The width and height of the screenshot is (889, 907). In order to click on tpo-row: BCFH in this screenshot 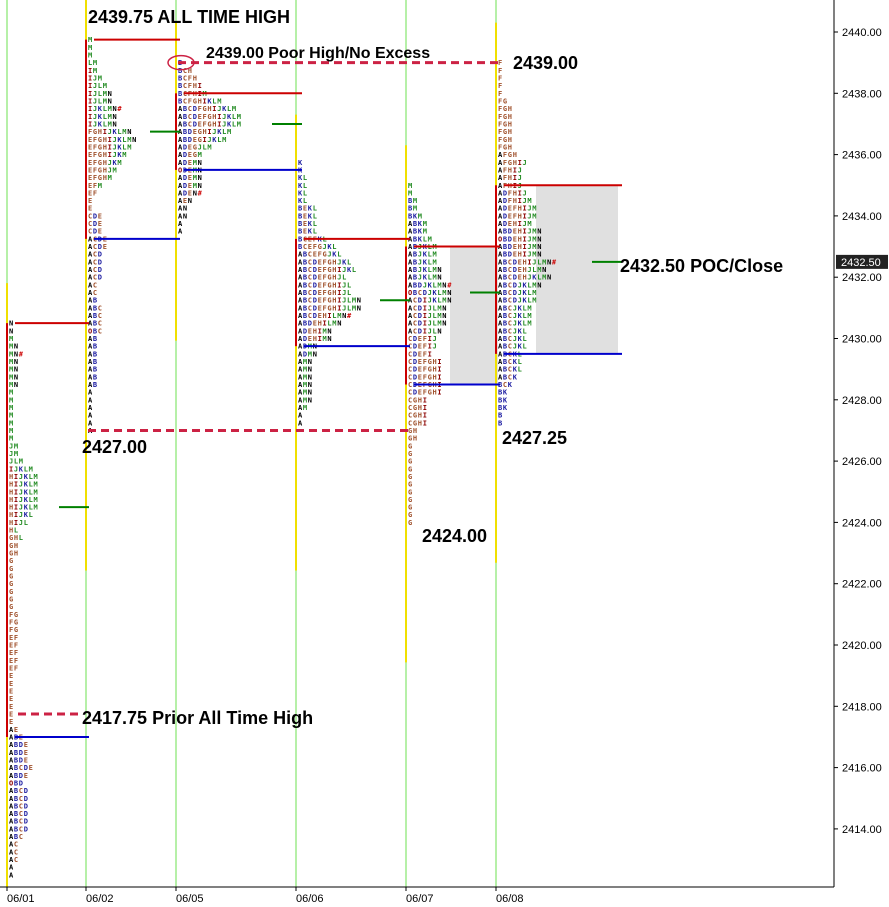, I will do `click(187, 78)`.